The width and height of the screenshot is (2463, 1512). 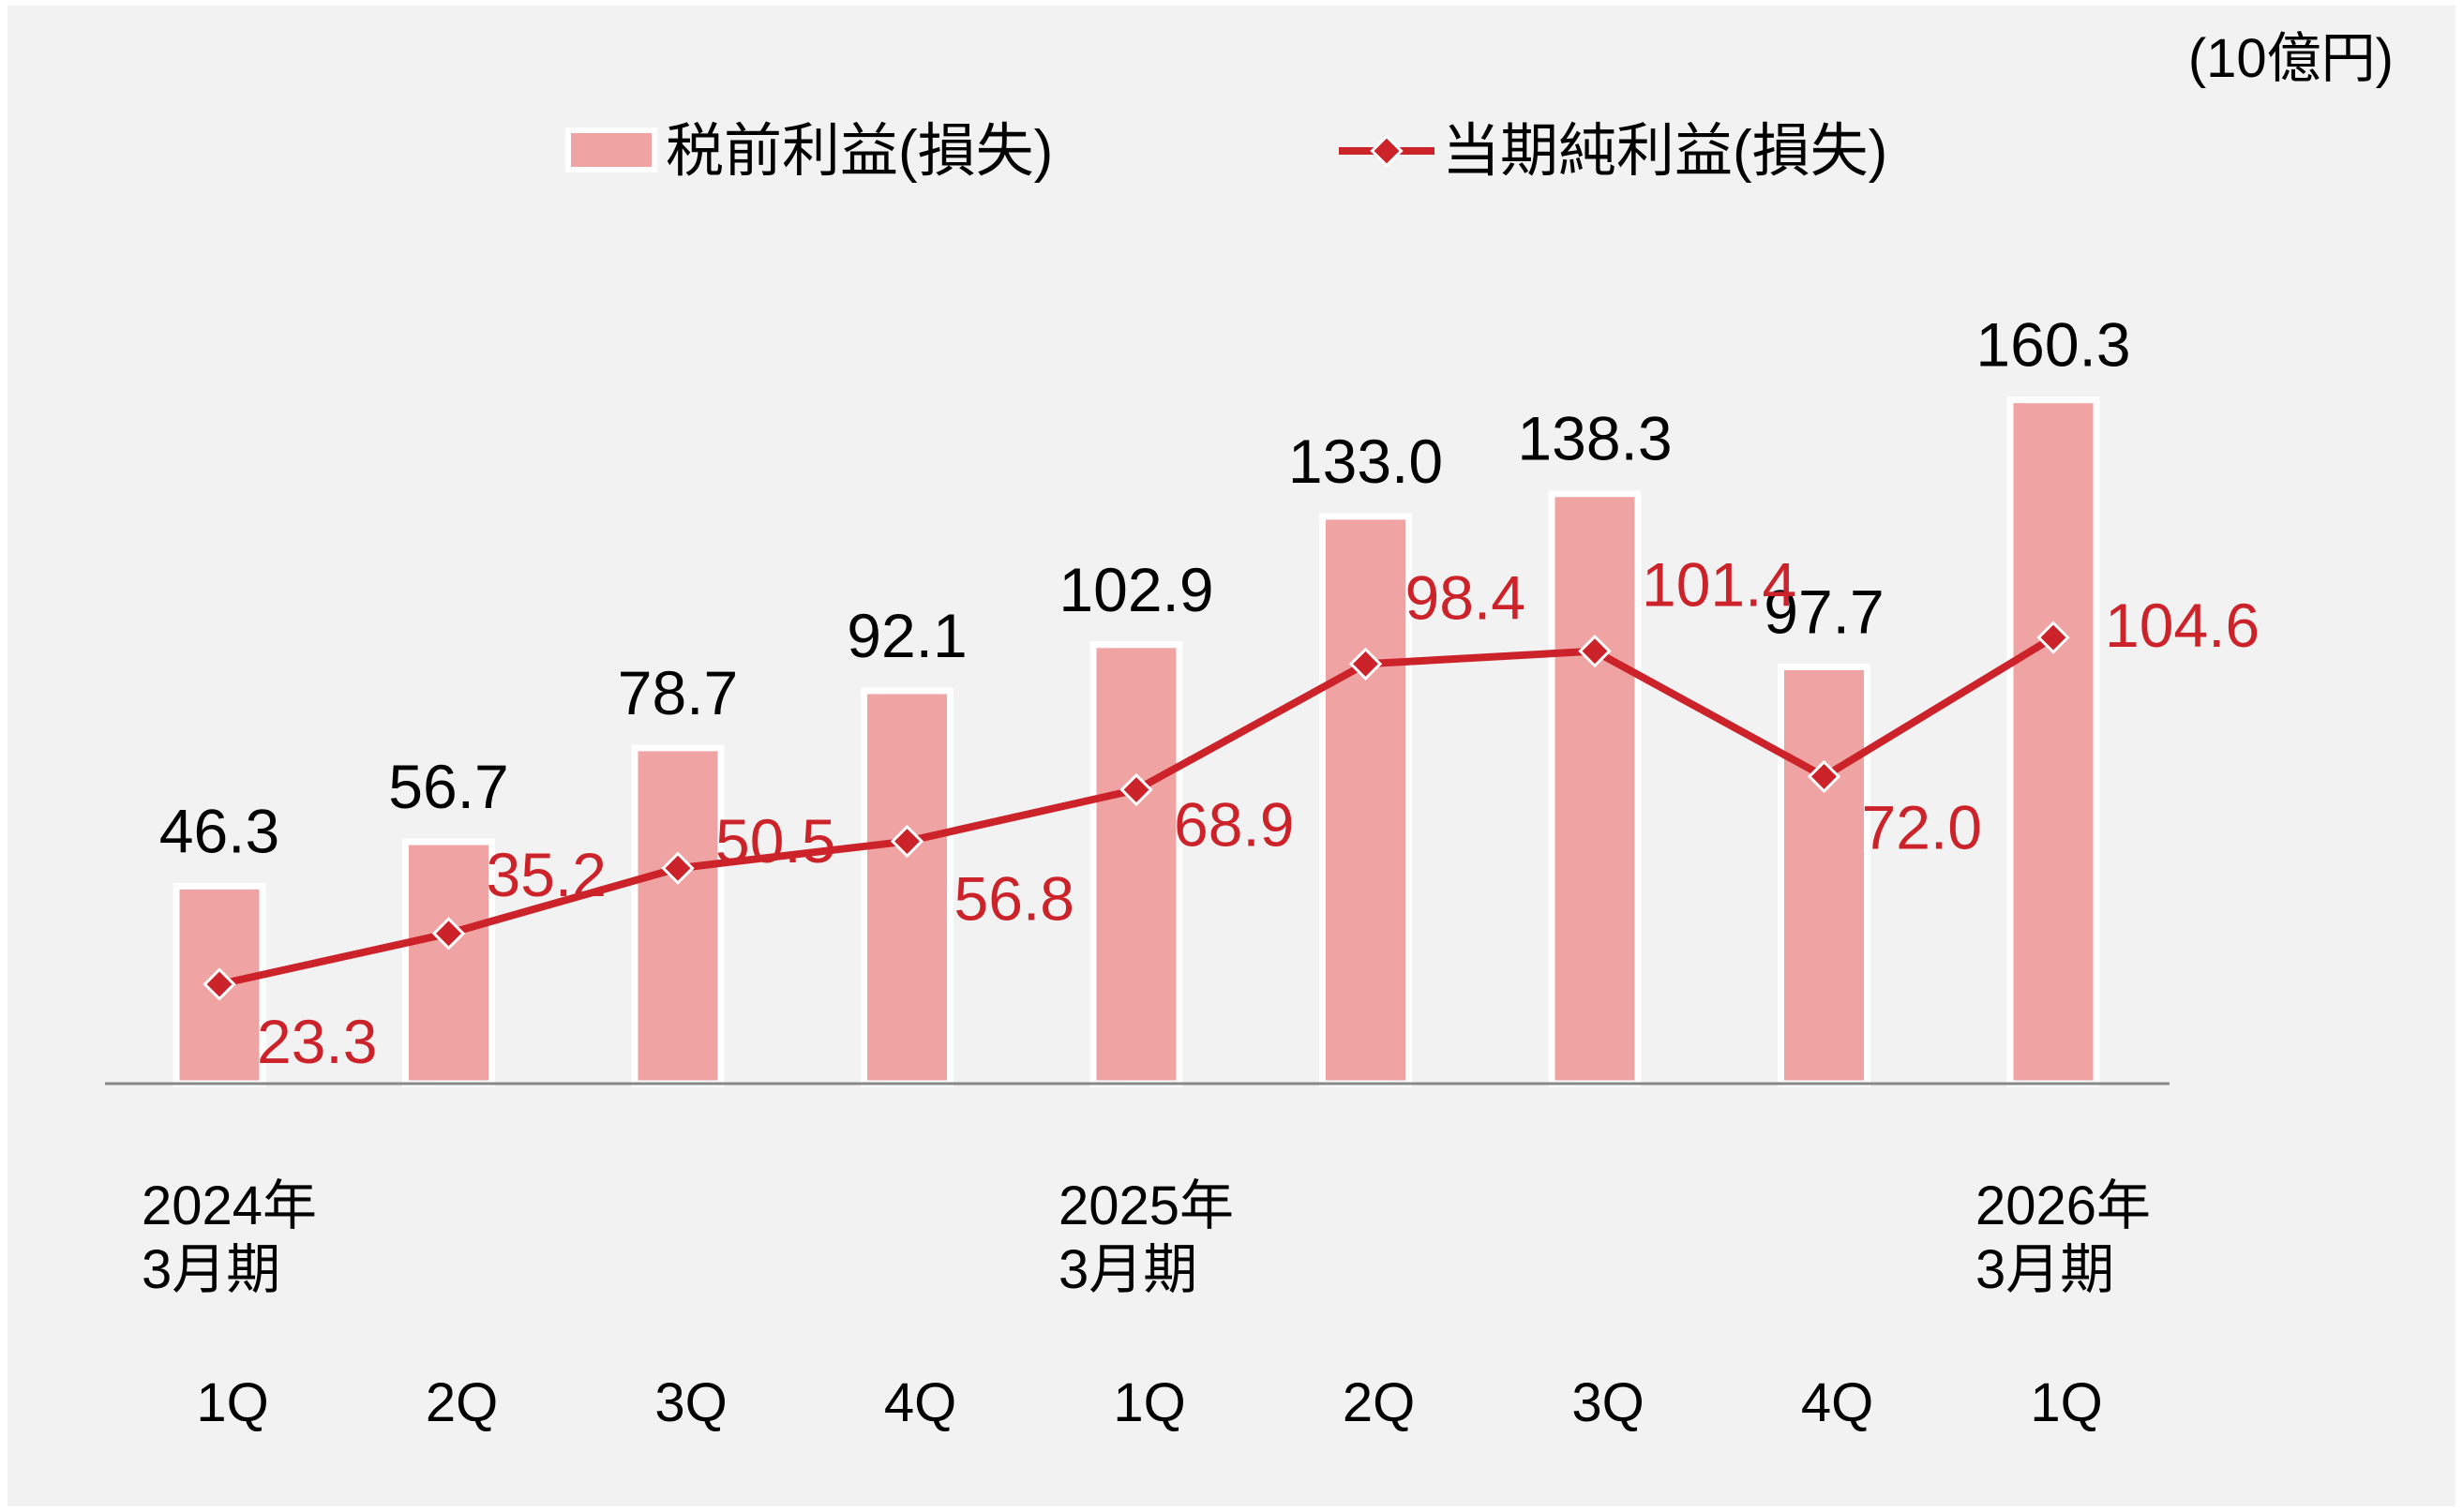 I want to click on x-tick-label-7: 4Q, so click(x=1837, y=1402).